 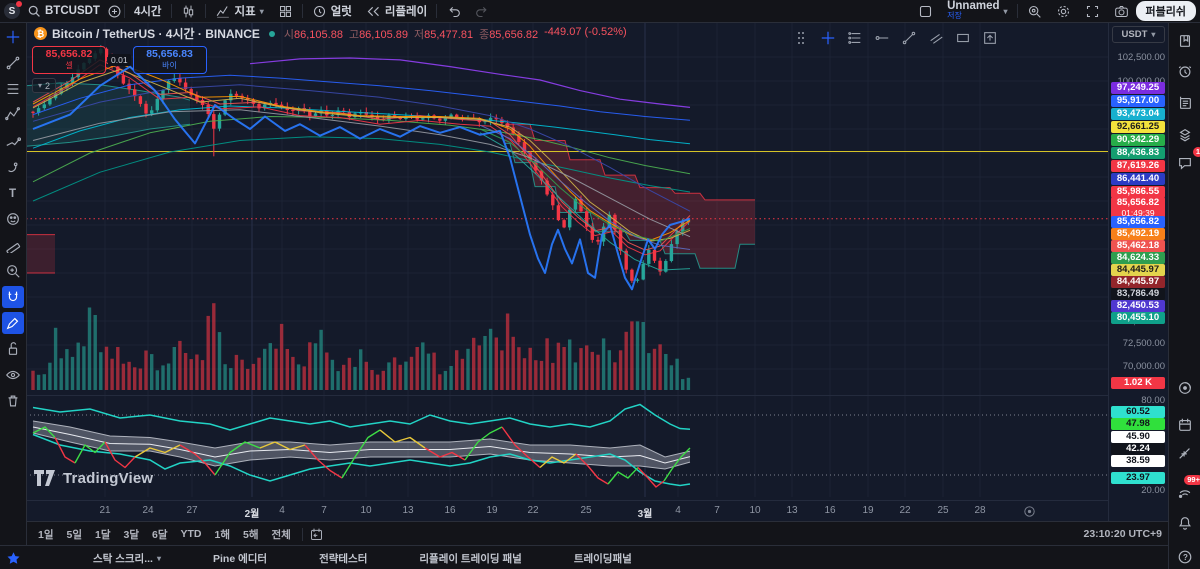 I want to click on go-to-date-icon, so click(x=316, y=534).